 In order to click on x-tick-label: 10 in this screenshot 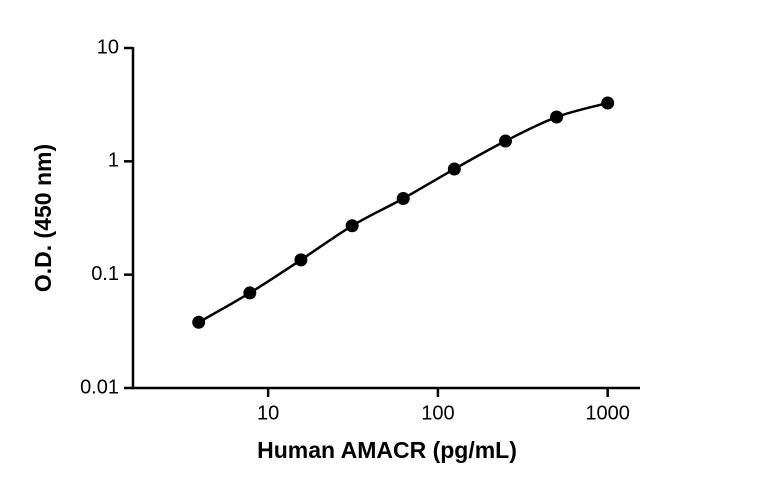, I will do `click(268, 413)`.